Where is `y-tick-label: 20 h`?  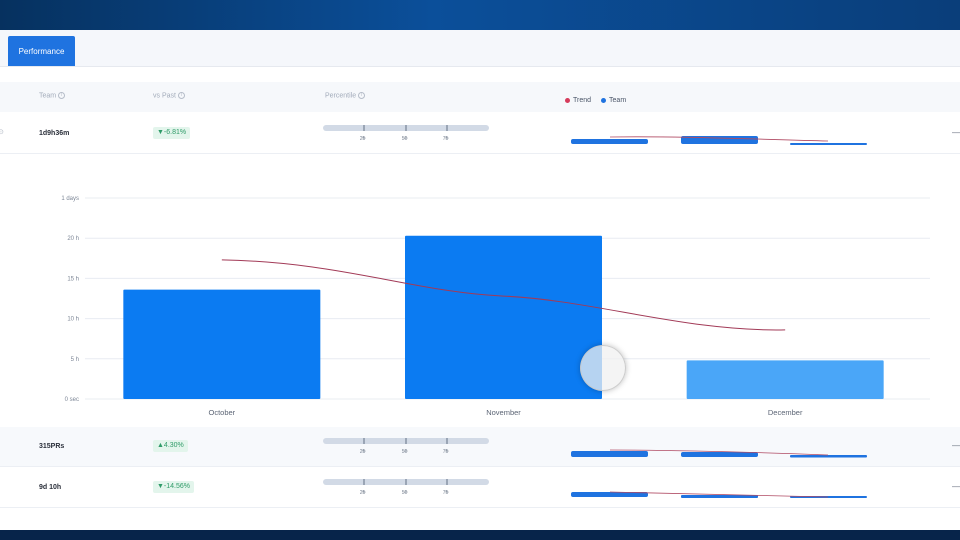 y-tick-label: 20 h is located at coordinates (73, 239).